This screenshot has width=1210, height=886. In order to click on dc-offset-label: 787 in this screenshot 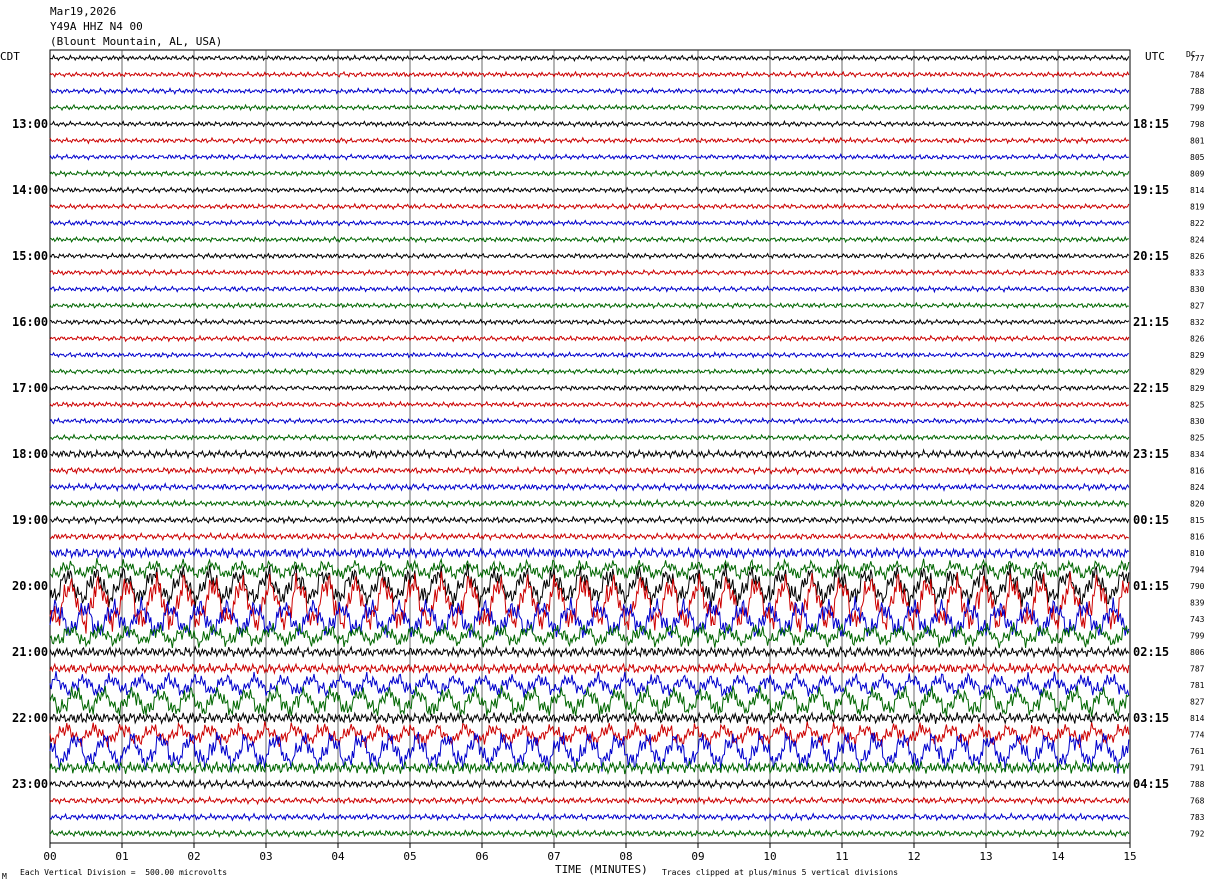, I will do `click(1197, 669)`.